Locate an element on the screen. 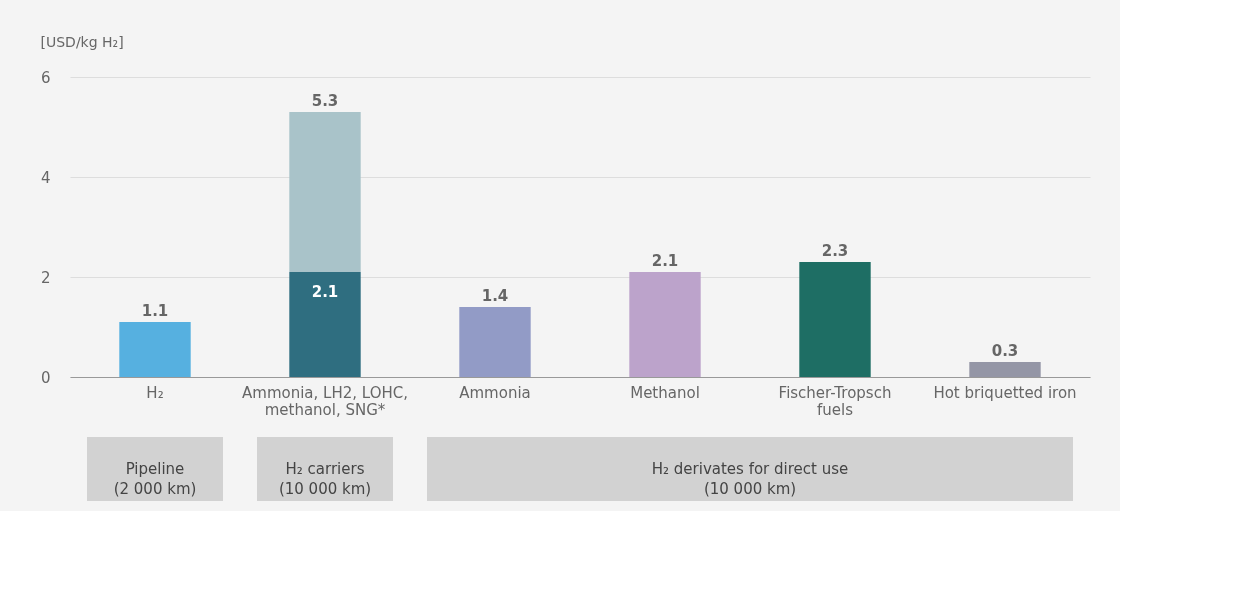  x-tick-label: Methanol is located at coordinates (665, 392).